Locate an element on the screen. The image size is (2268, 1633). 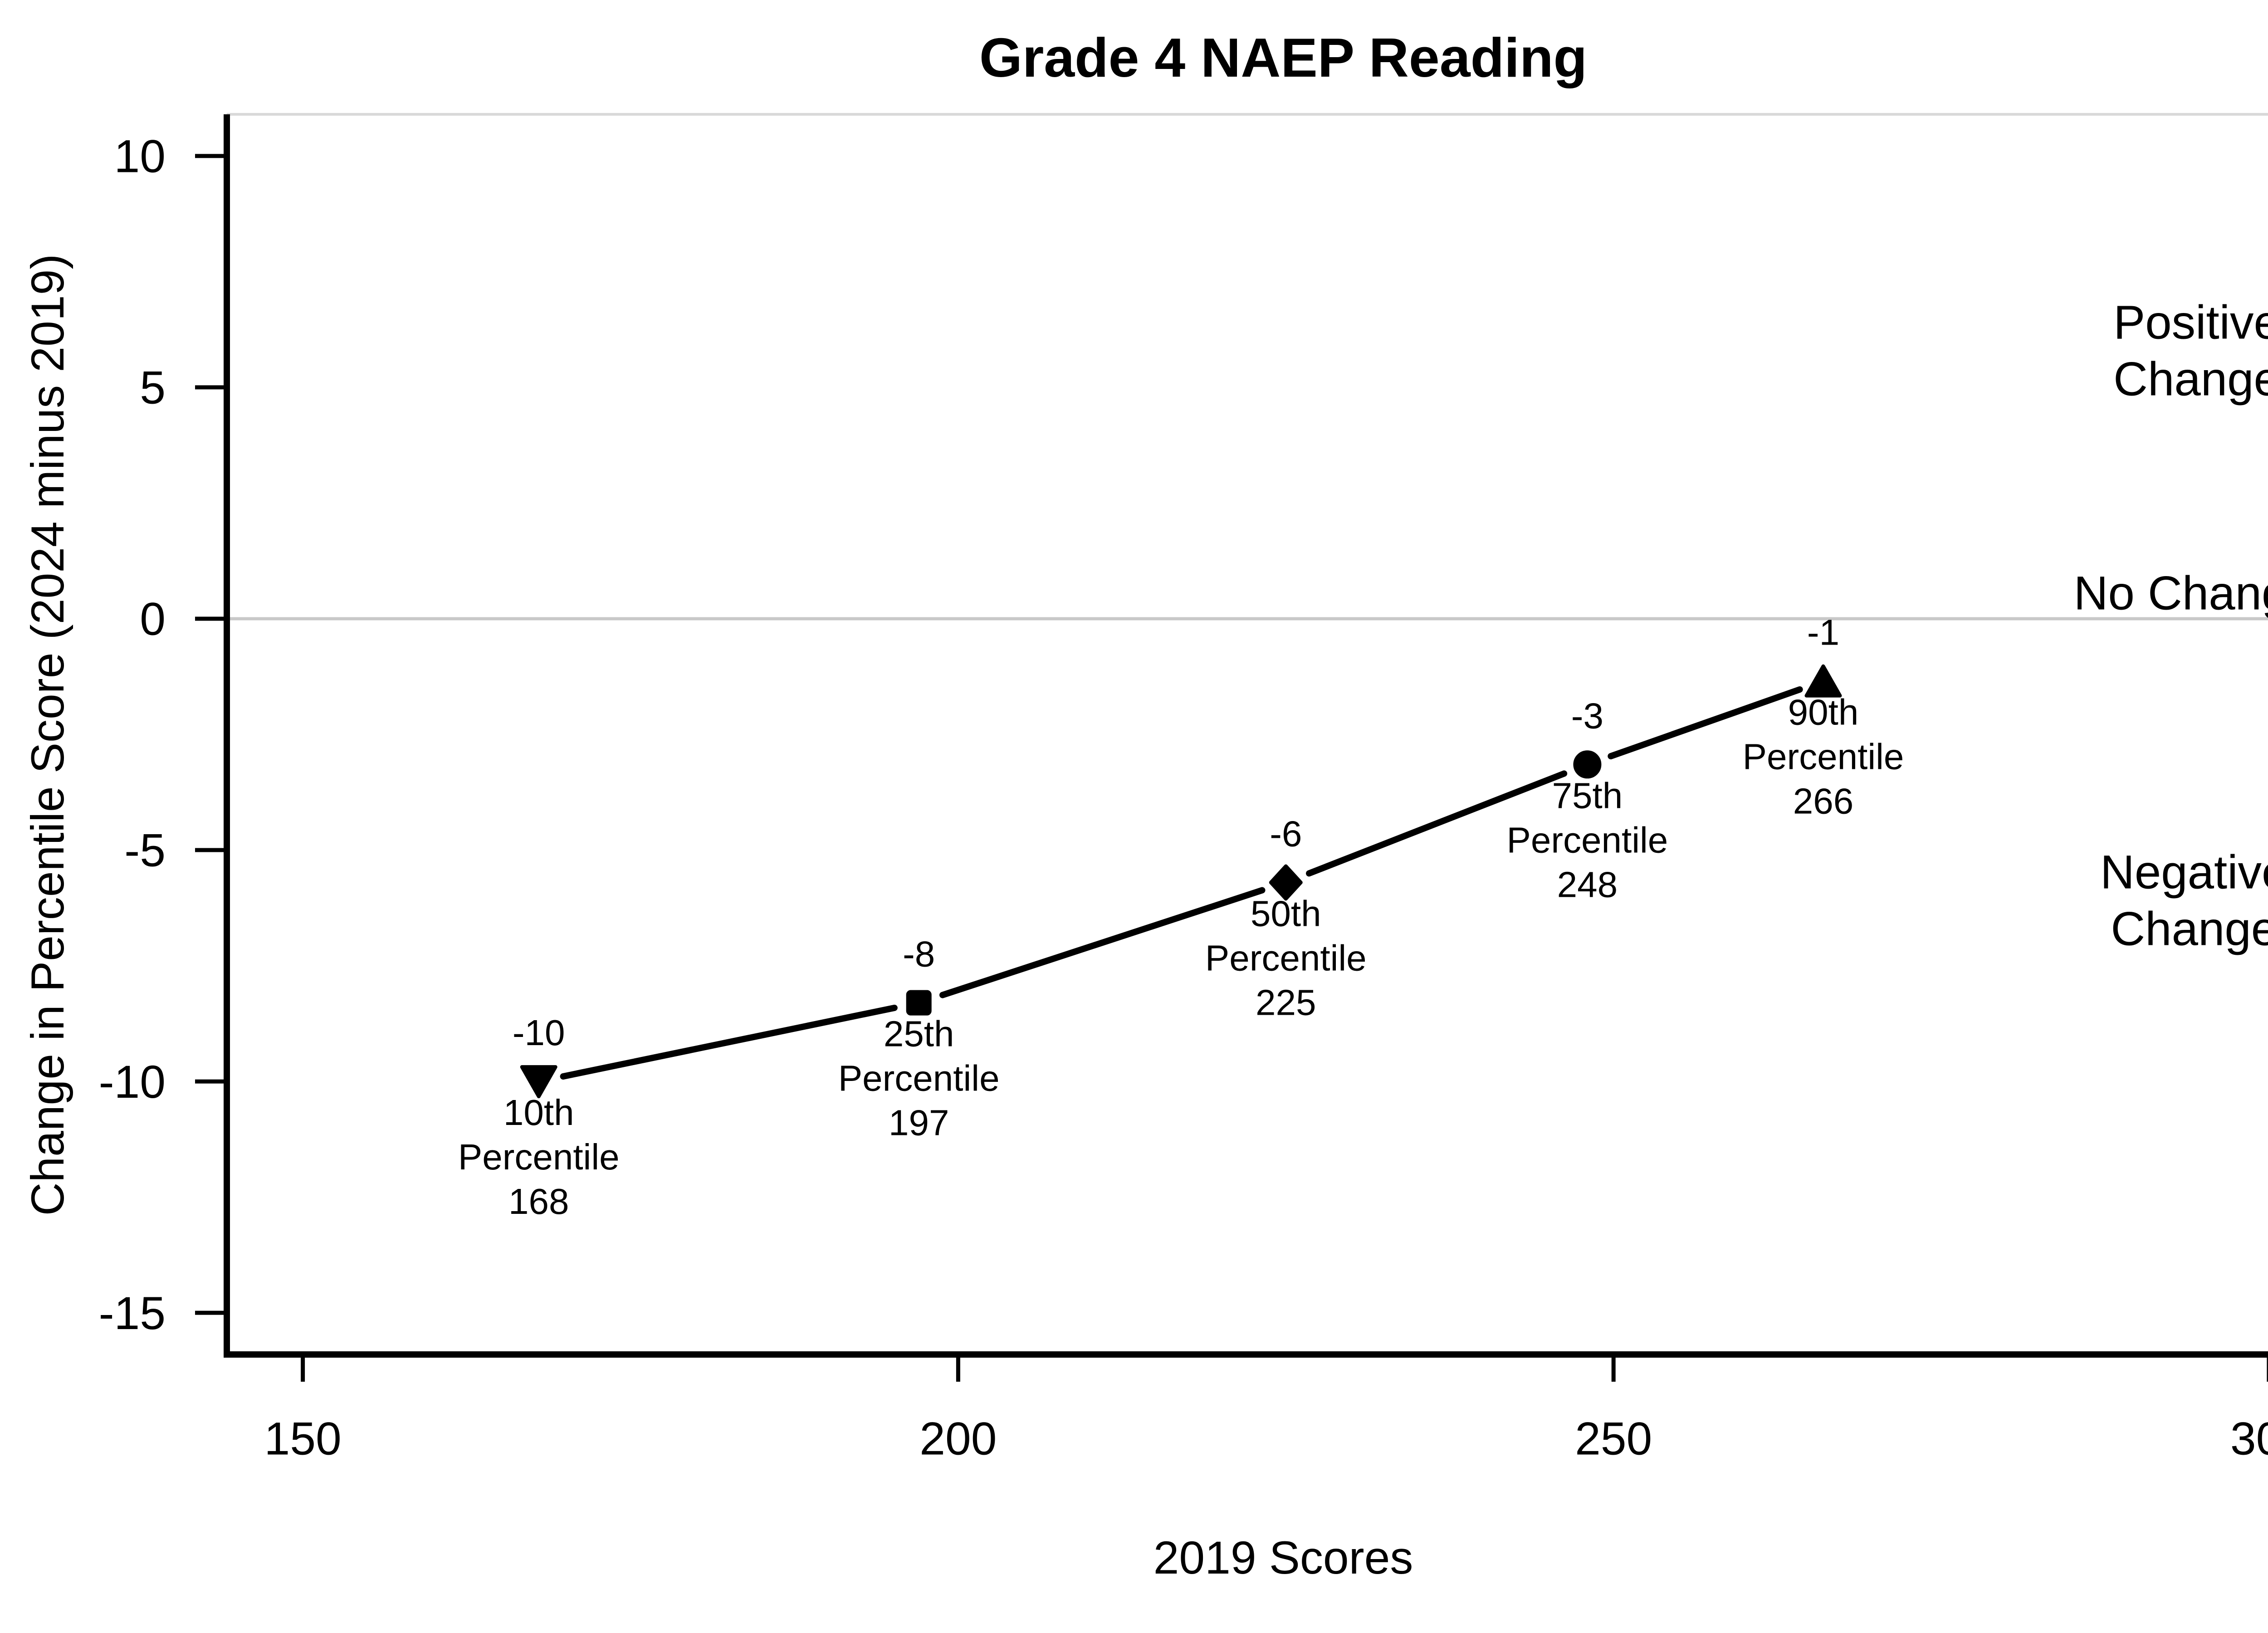
triangle-down-icon is located at coordinates (538, 1082).